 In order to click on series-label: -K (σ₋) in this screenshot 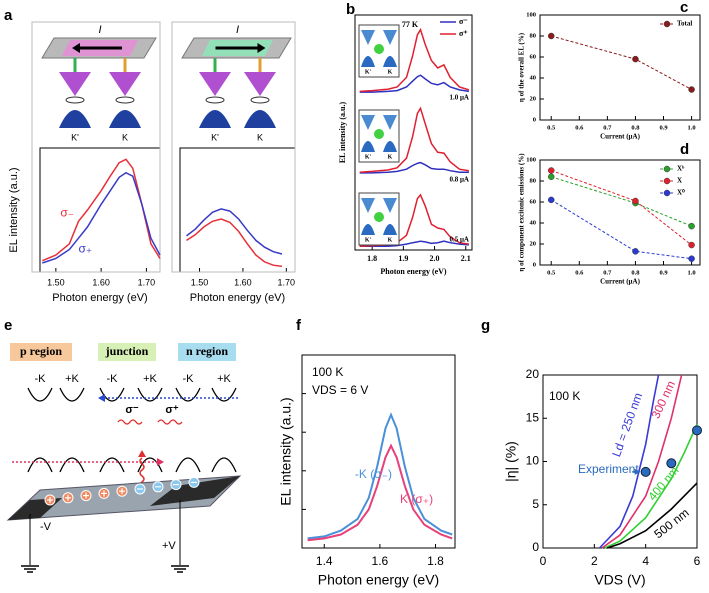, I will do `click(373, 474)`.